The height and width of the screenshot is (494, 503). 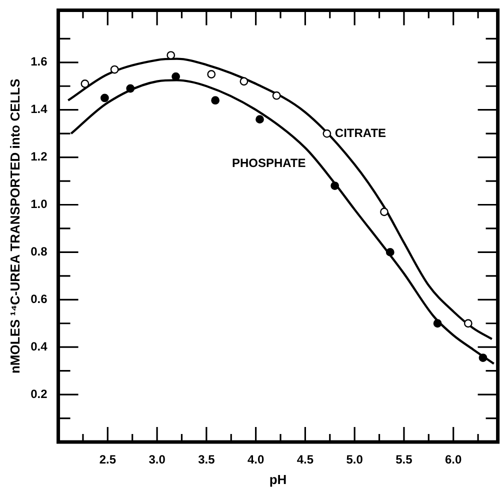 What do you see at coordinates (453, 459) in the screenshot?
I see `x-tick-label: 6.0` at bounding box center [453, 459].